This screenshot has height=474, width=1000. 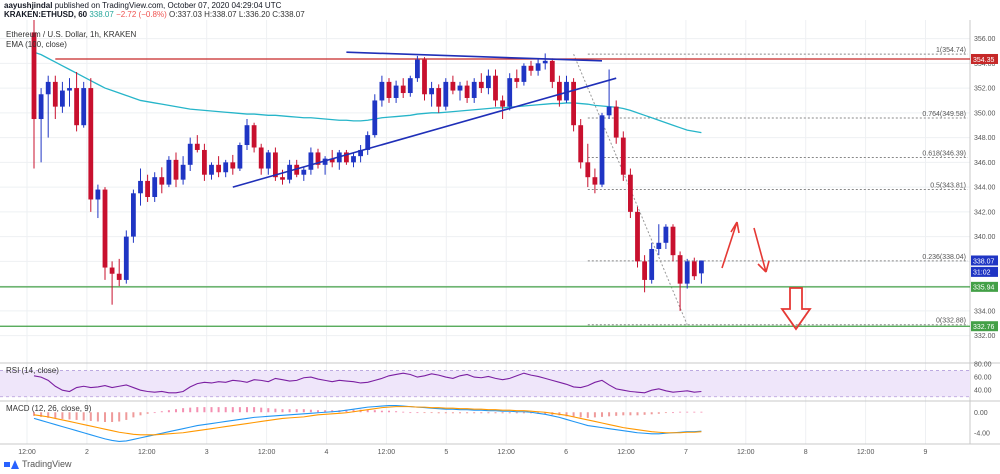 I want to click on price-change: −2.72 (−0.8%), so click(x=141, y=14).